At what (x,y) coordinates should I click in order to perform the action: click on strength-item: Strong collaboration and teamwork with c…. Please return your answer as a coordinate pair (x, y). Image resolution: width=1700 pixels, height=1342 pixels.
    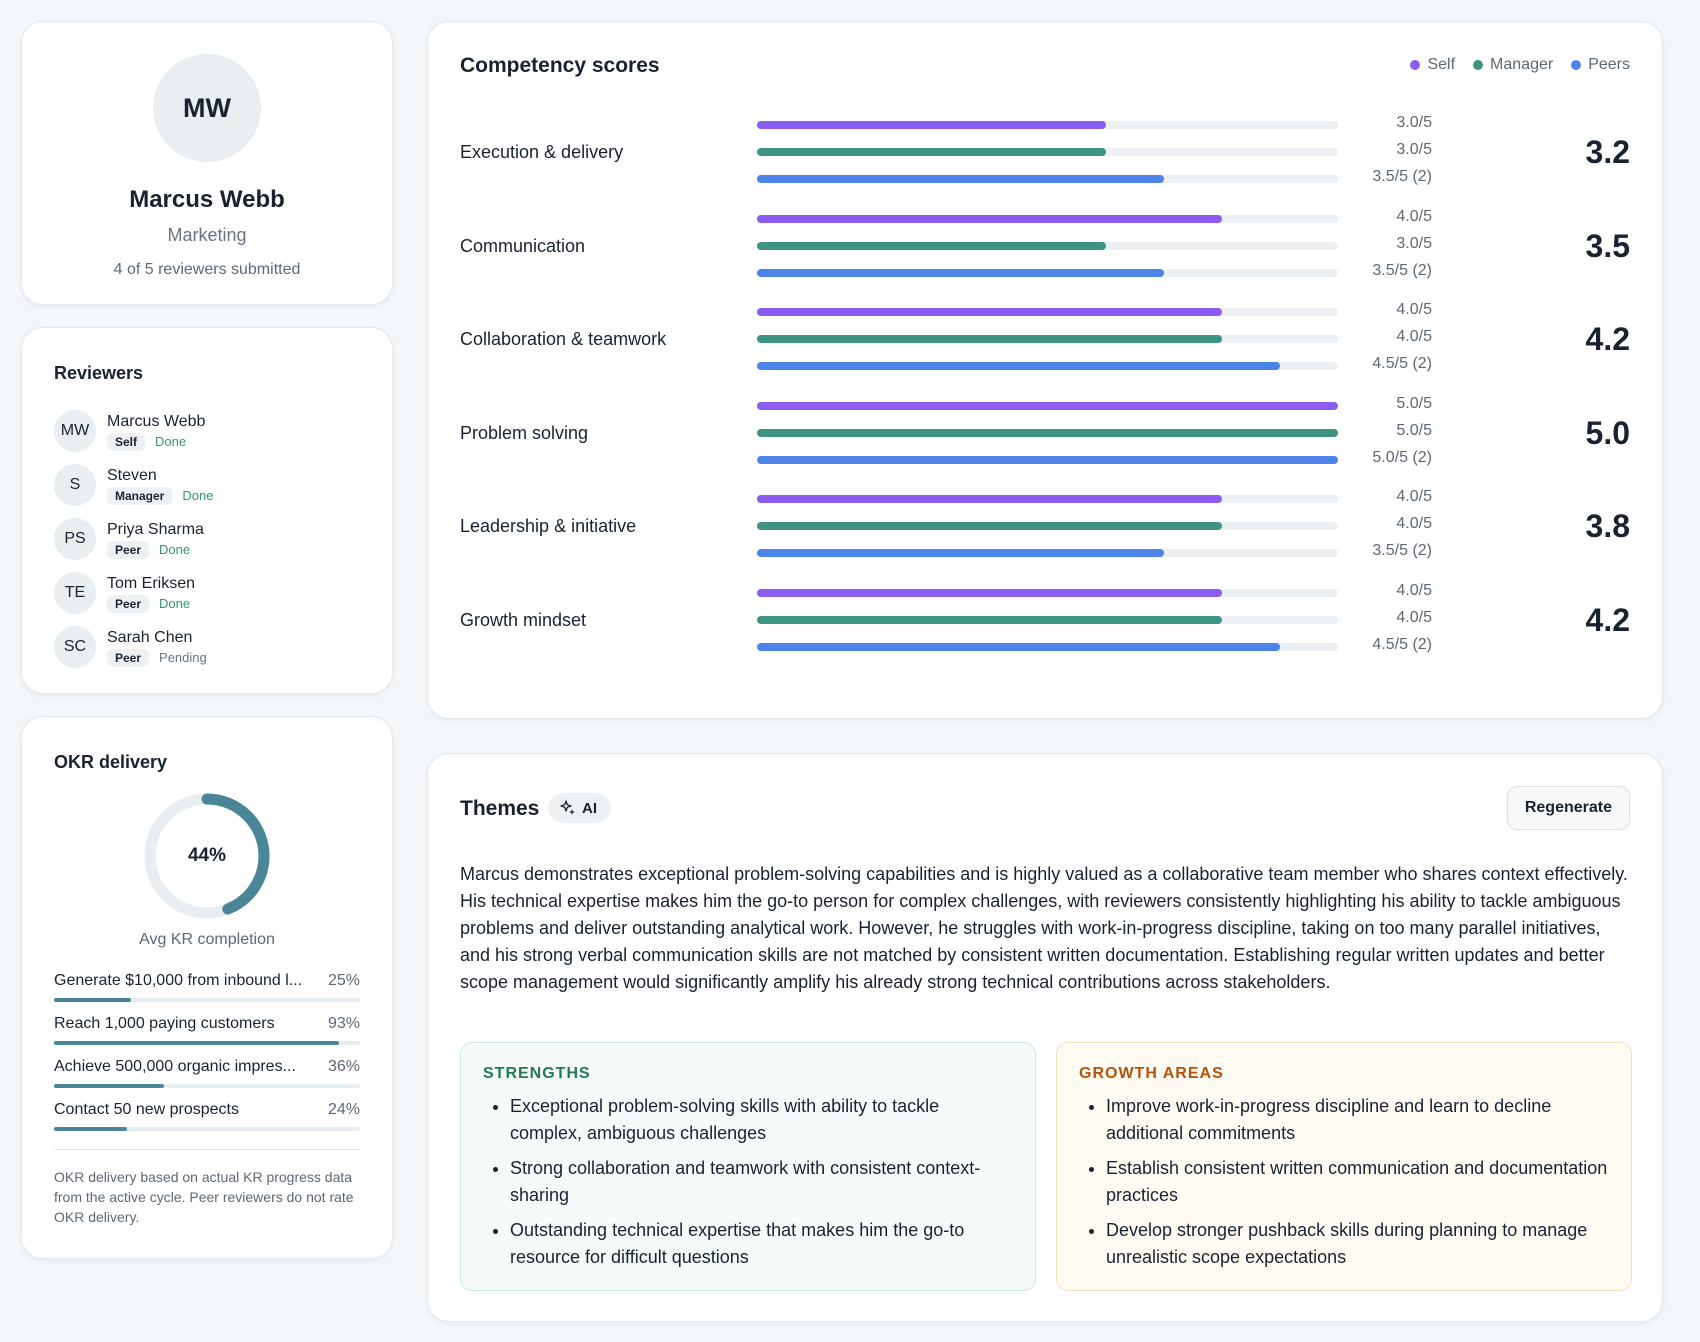
    Looking at the image, I should click on (761, 1182).